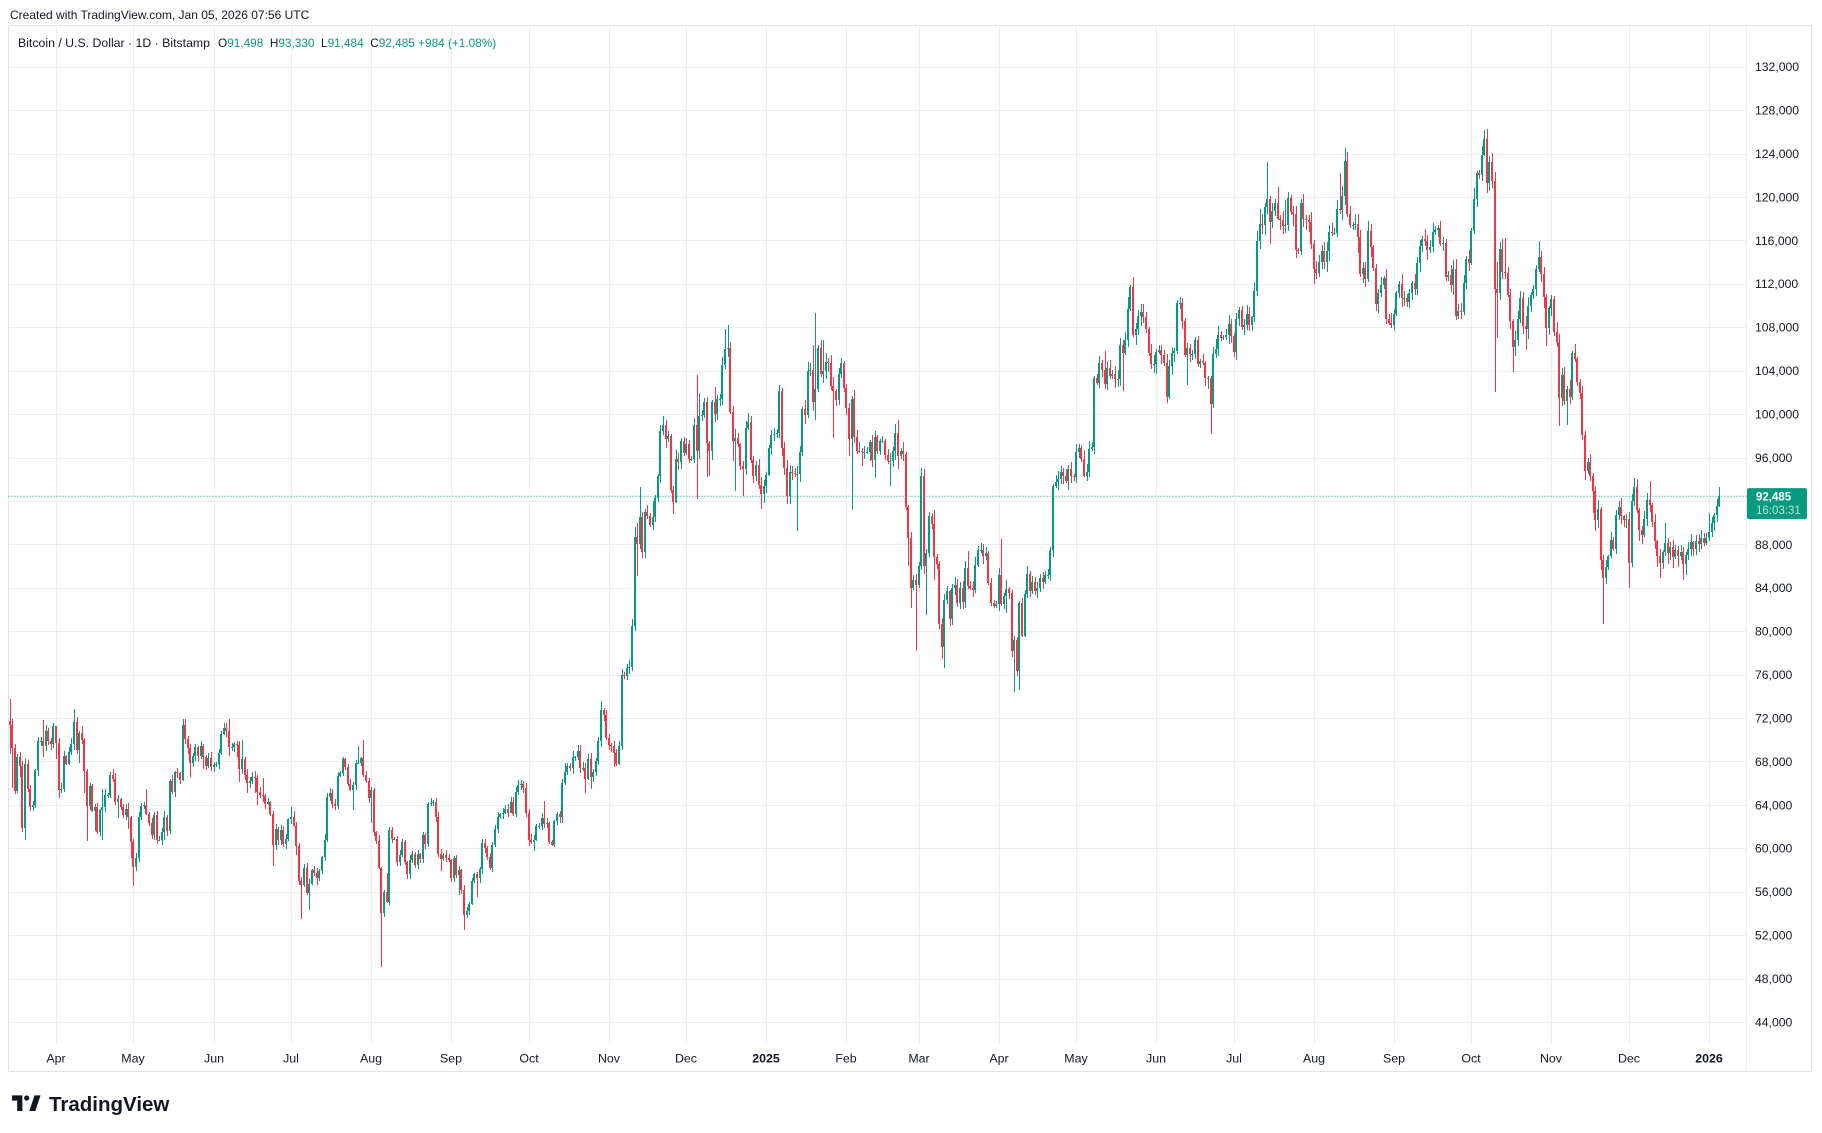 This screenshot has width=1822, height=1133. I want to click on svg-text: 76,000, so click(1773, 675).